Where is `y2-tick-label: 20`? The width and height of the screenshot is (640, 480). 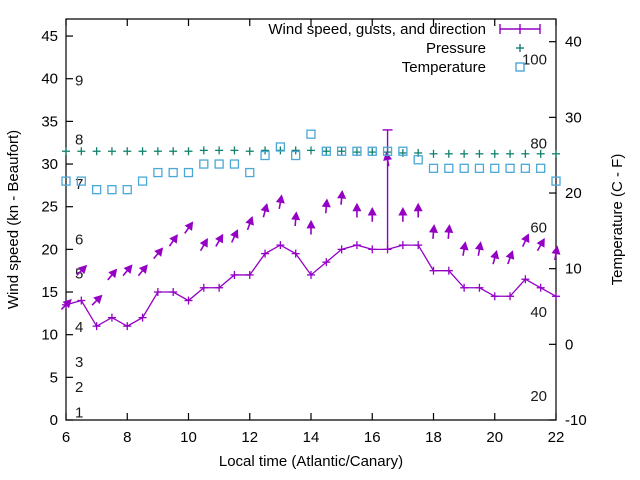
y2-tick-label: 20 is located at coordinates (573, 193).